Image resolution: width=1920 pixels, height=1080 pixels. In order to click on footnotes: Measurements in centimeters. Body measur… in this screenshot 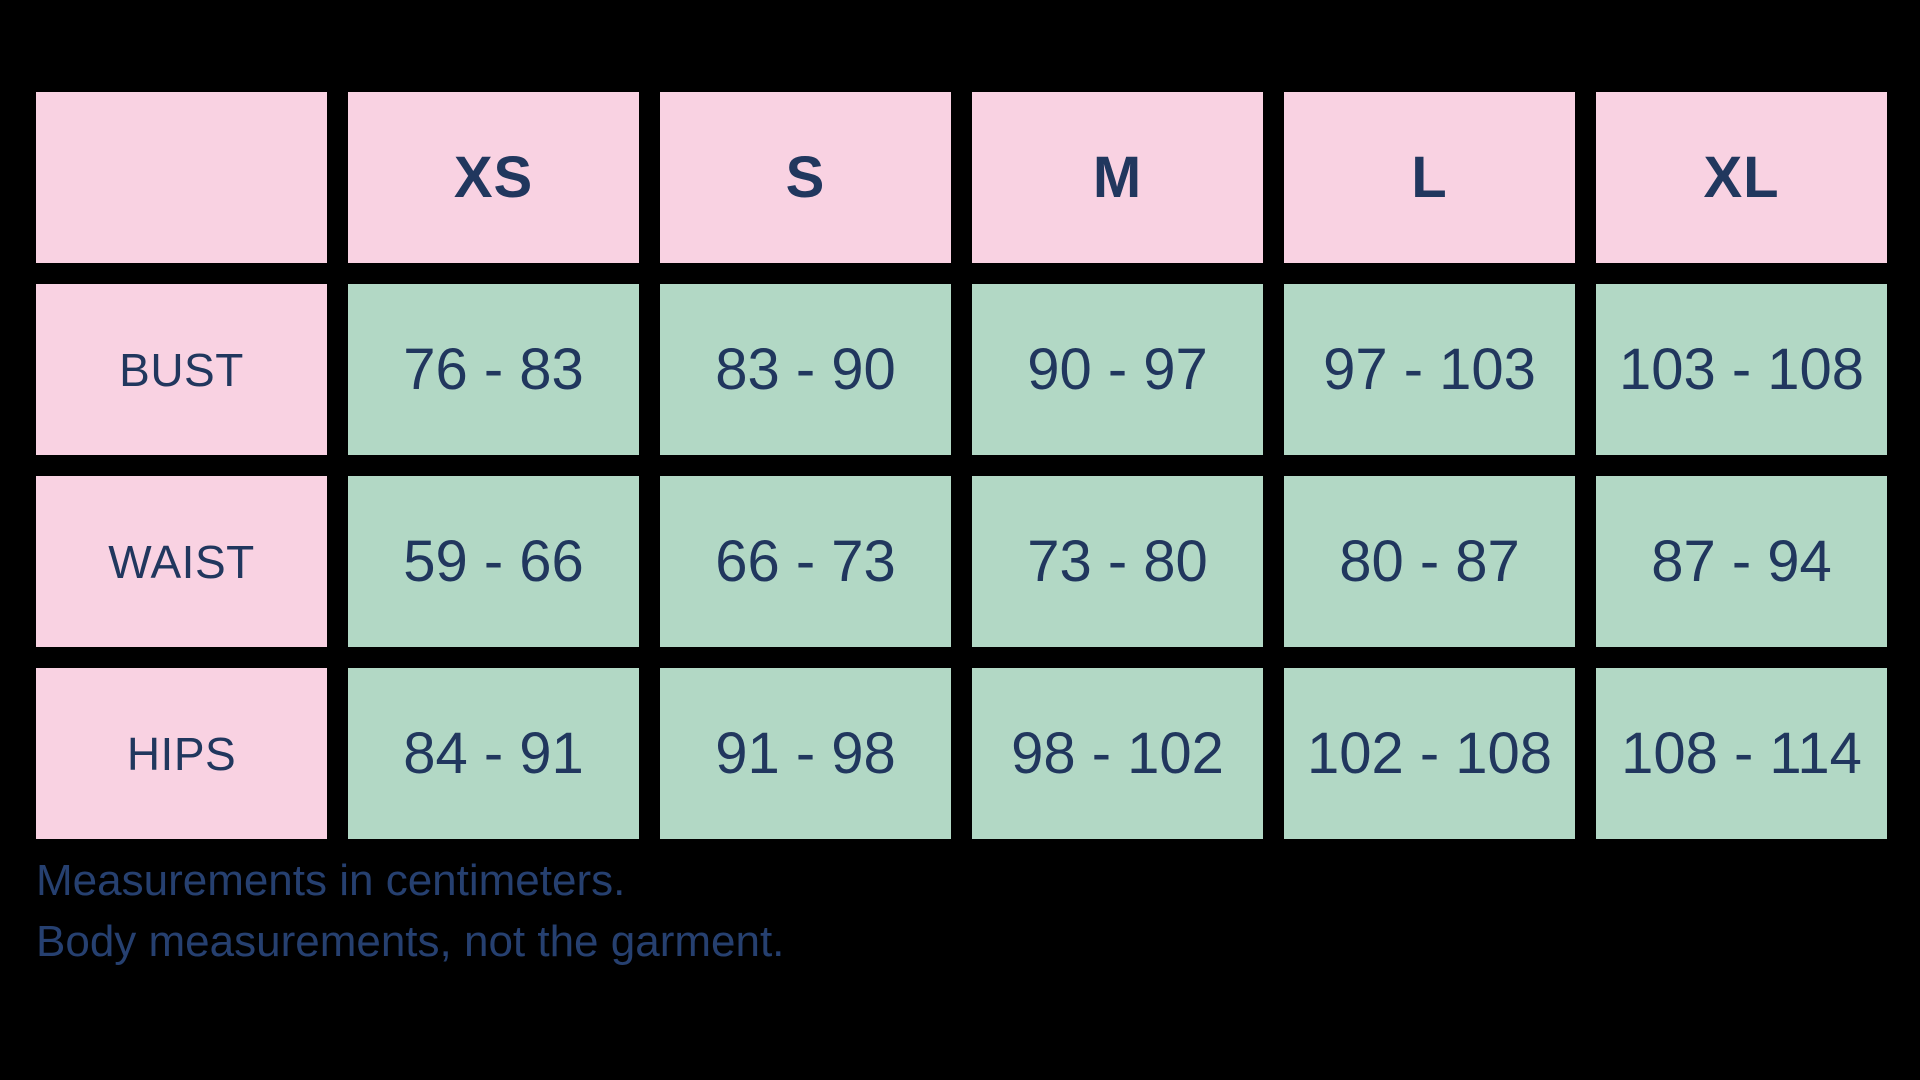, I will do `click(410, 911)`.